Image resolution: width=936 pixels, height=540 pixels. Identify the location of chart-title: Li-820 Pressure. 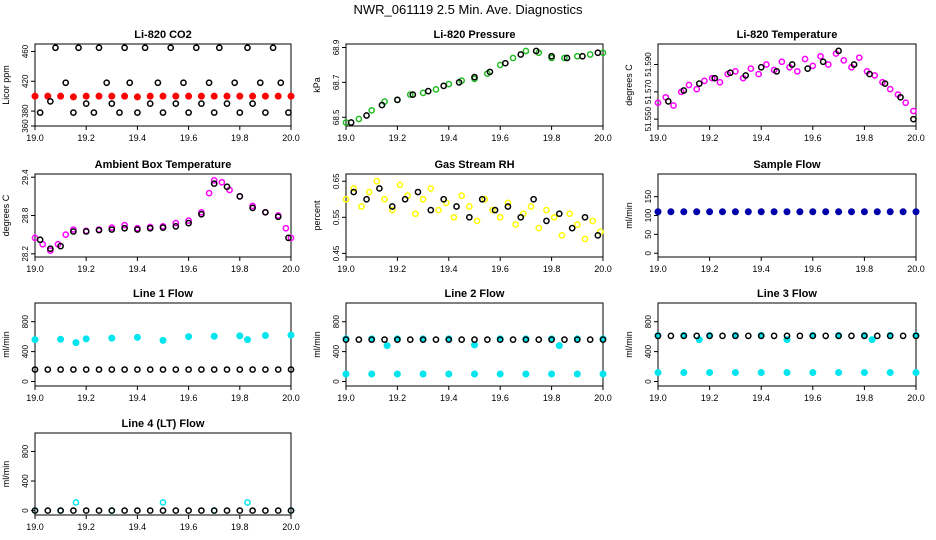
(475, 35).